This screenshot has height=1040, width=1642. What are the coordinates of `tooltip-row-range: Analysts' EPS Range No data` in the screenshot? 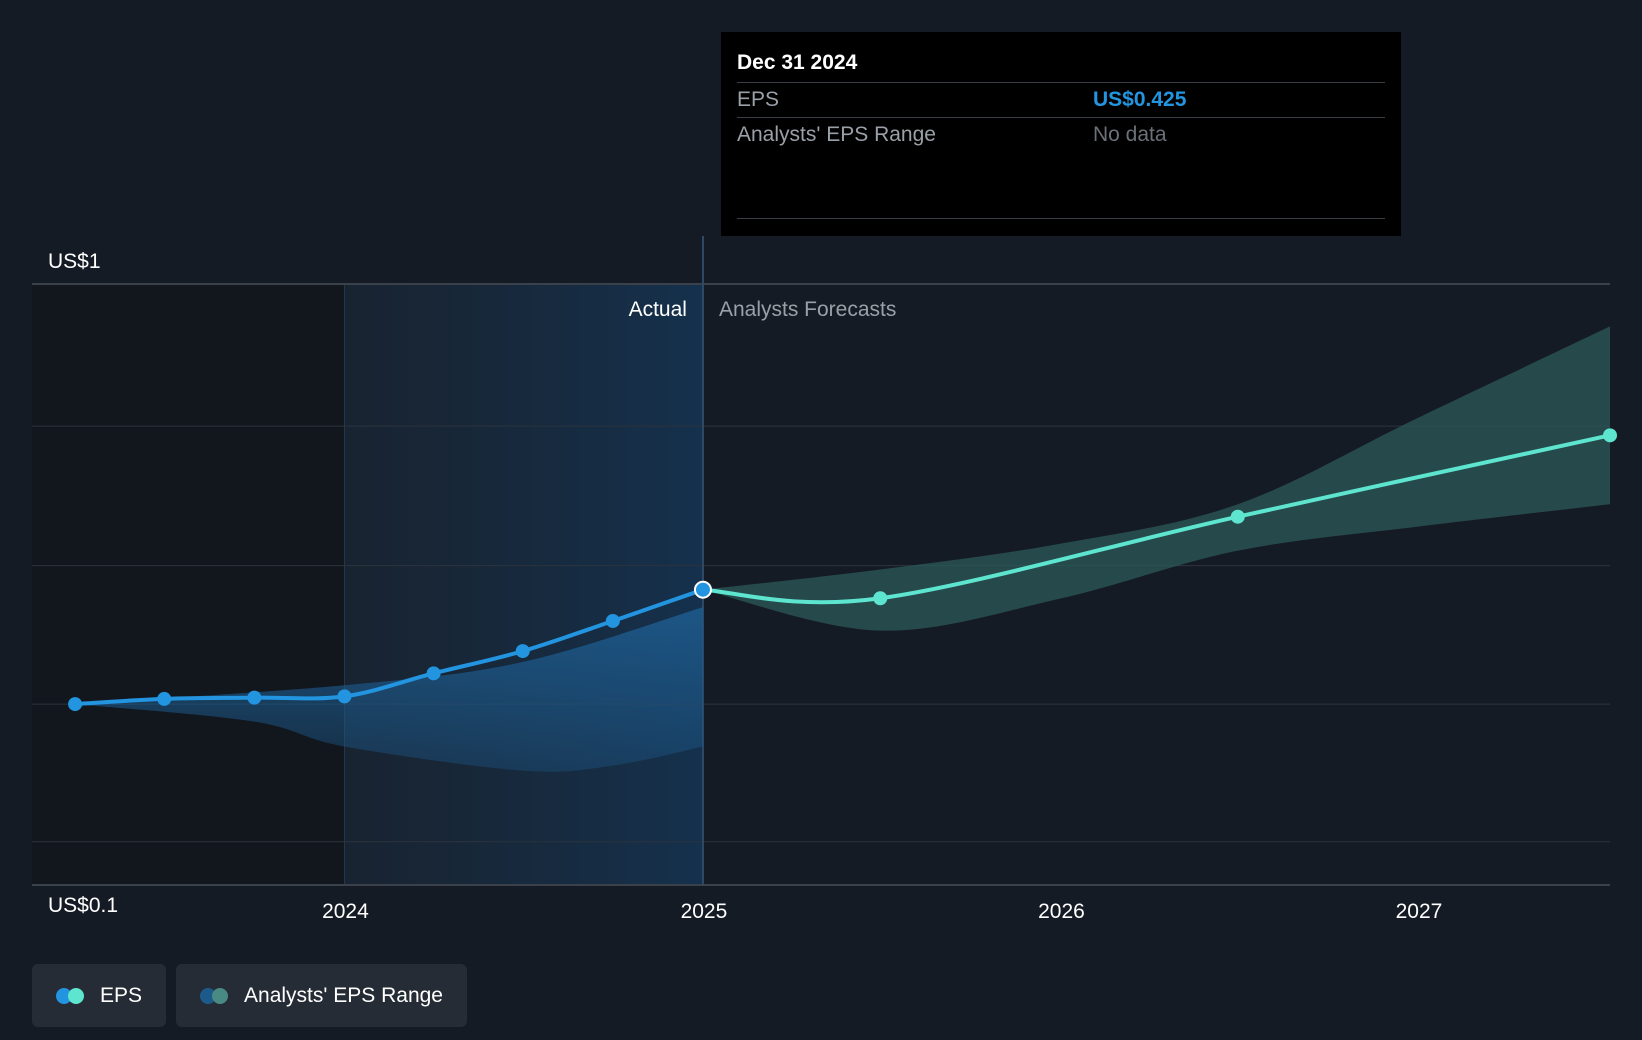 It's located at (1061, 134).